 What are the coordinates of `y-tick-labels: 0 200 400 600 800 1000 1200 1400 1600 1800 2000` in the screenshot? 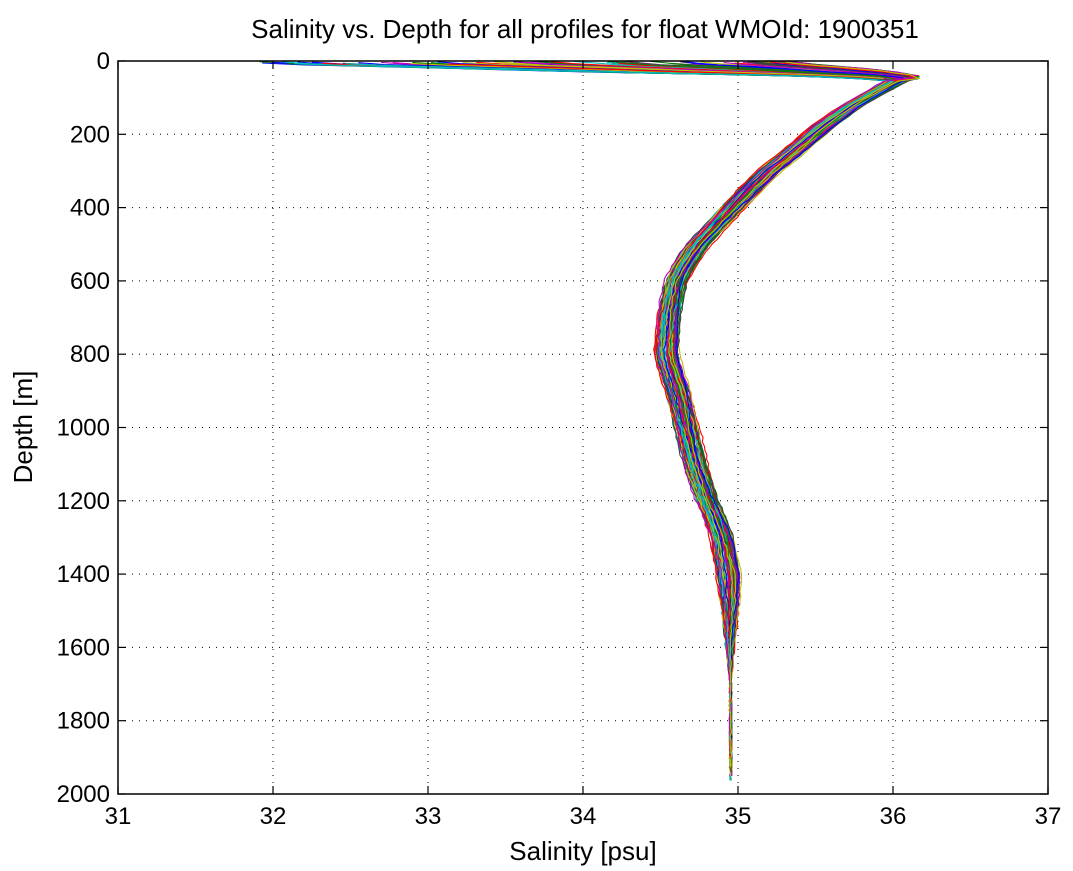 It's located at (83, 428).